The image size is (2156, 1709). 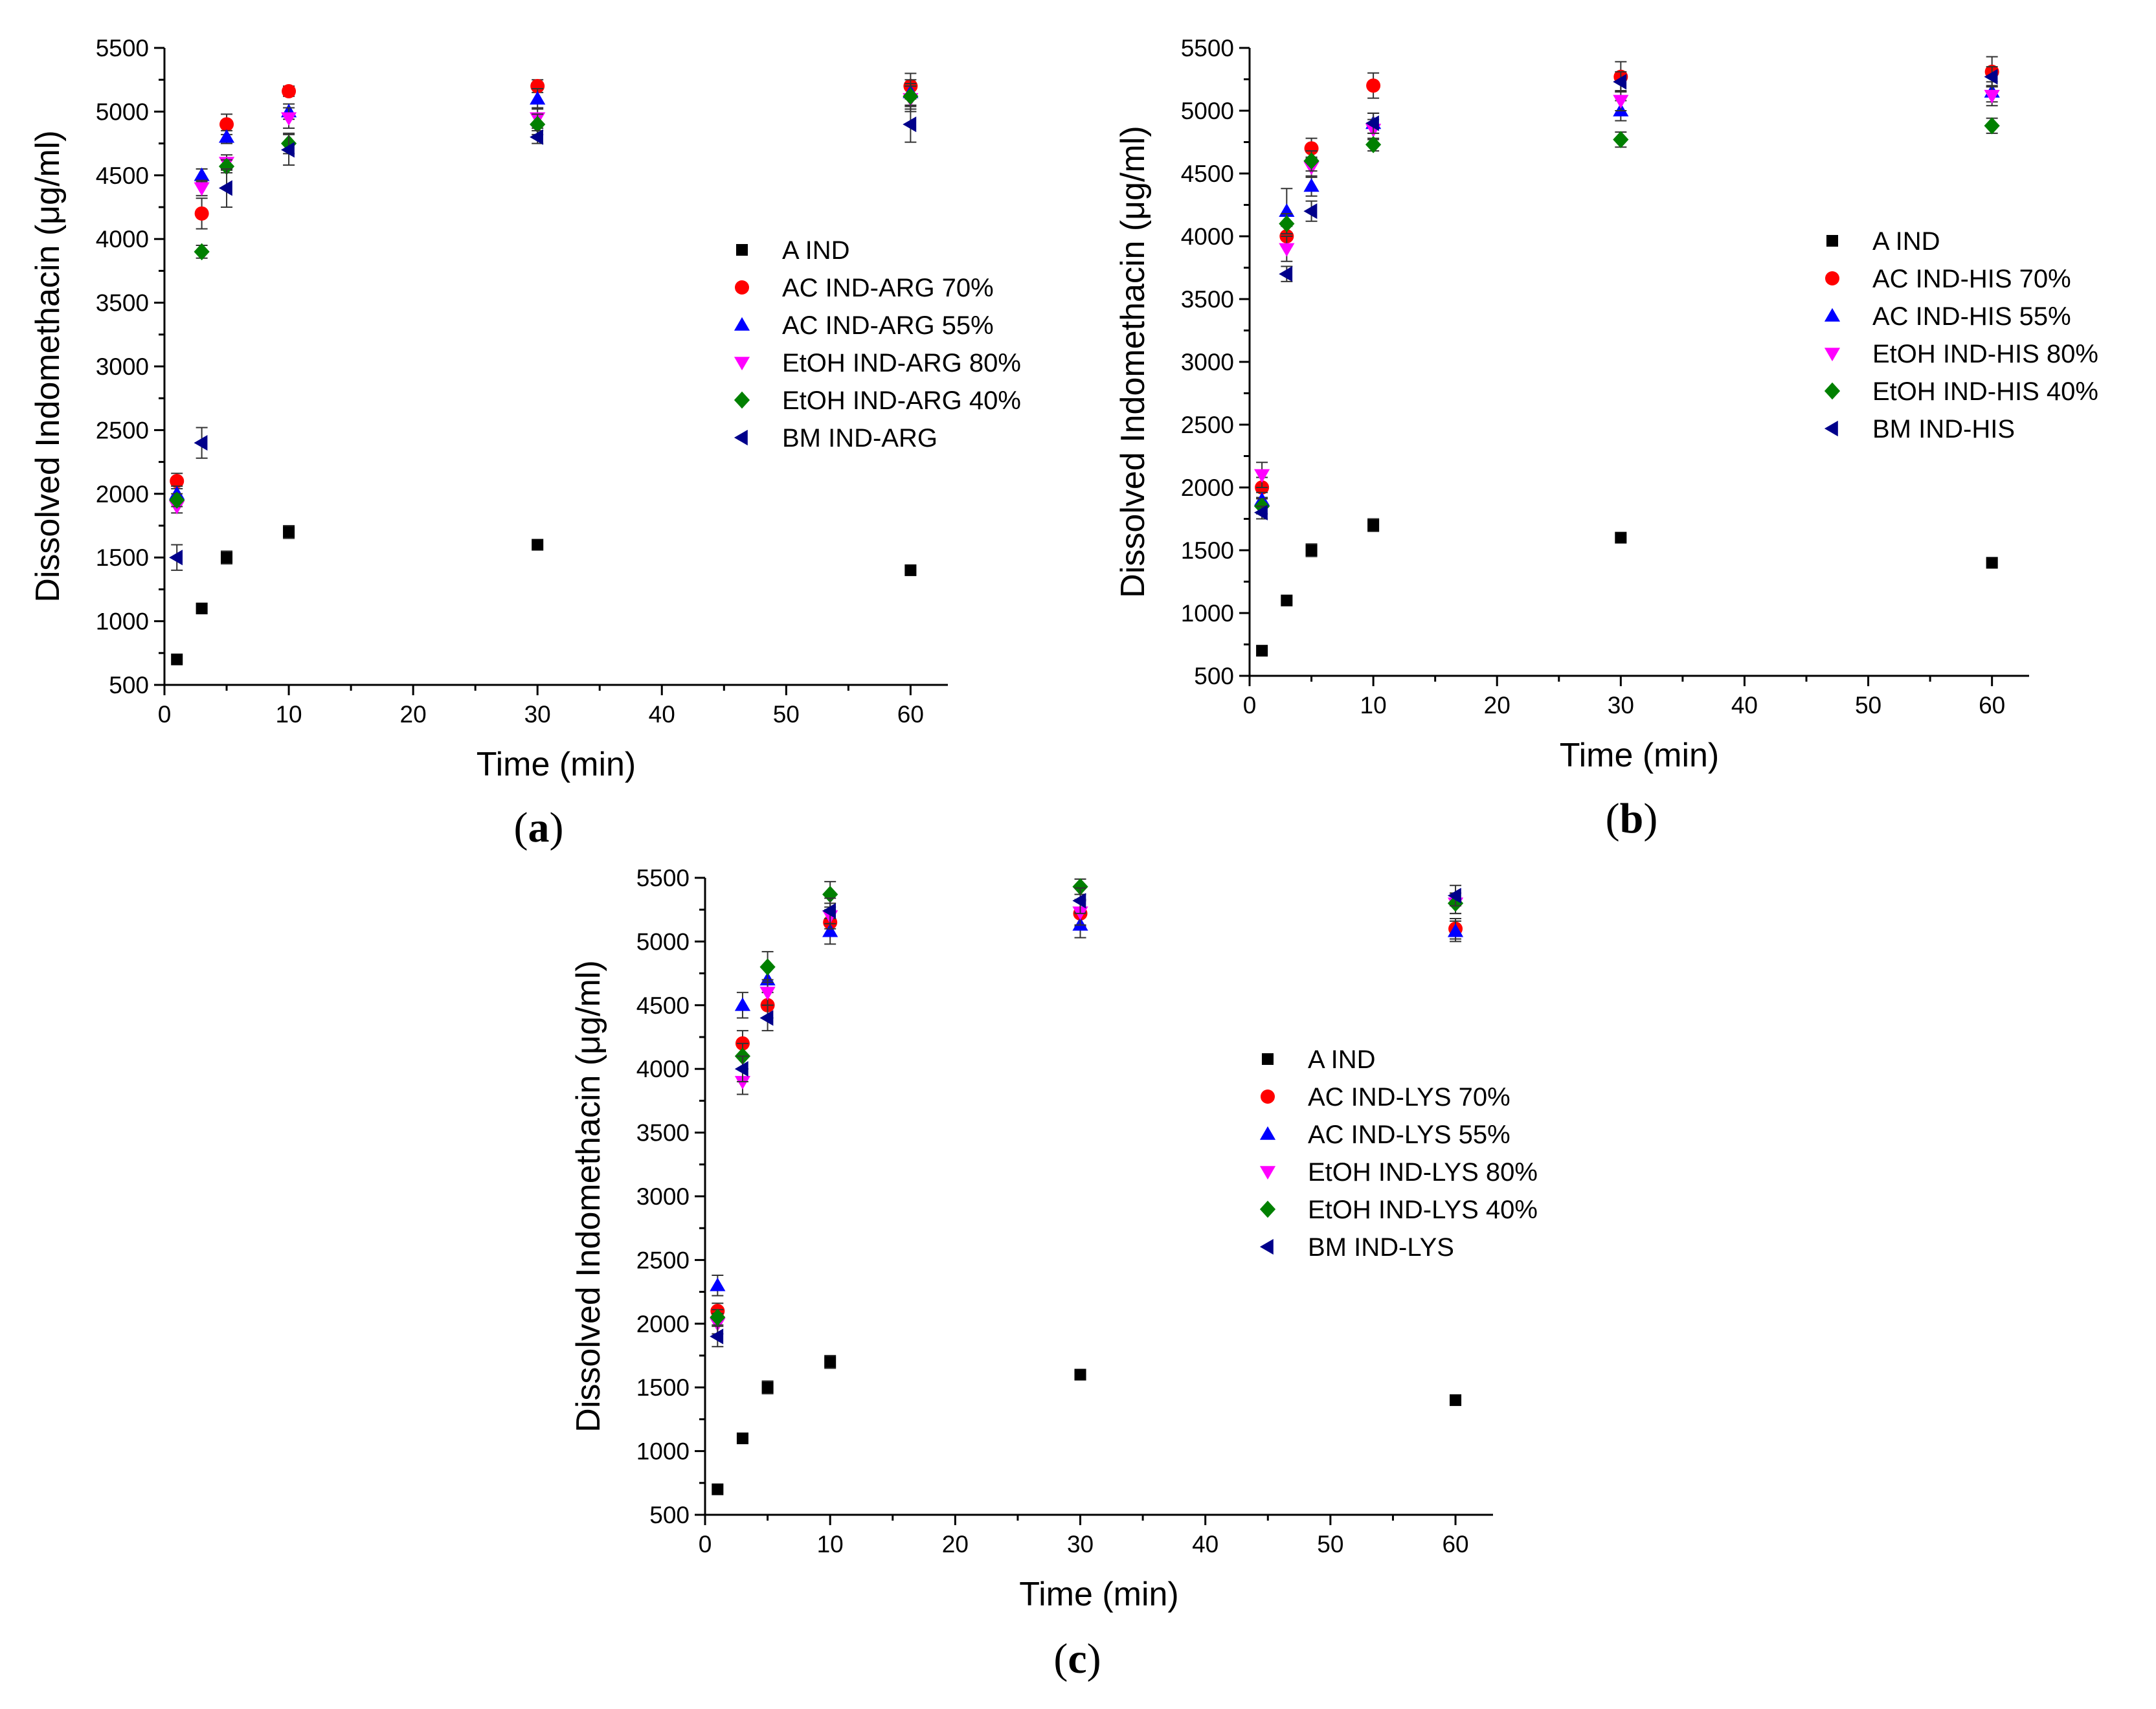 What do you see at coordinates (1399, 1172) in the screenshot?
I see `legend-item: EtOH IND-LYS 80%` at bounding box center [1399, 1172].